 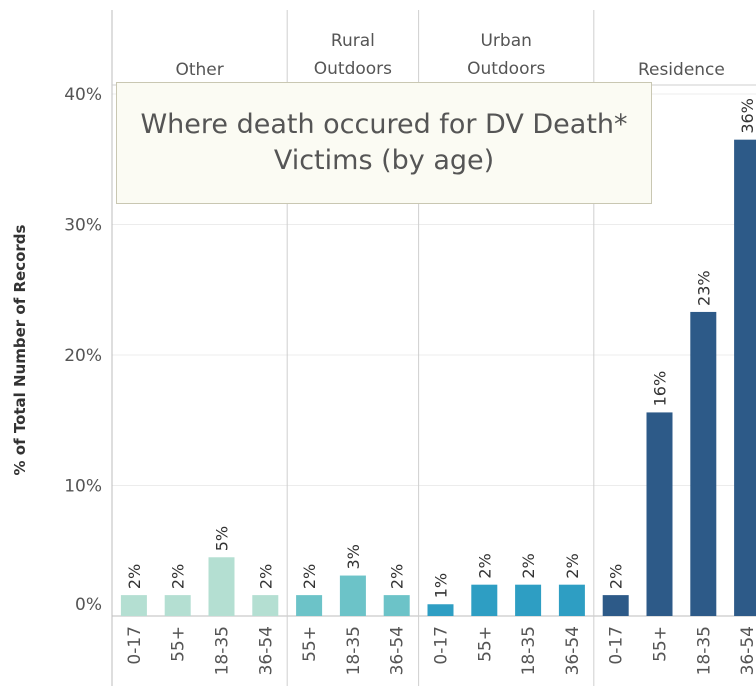 What do you see at coordinates (681, 70) in the screenshot?
I see `group-header: Residence` at bounding box center [681, 70].